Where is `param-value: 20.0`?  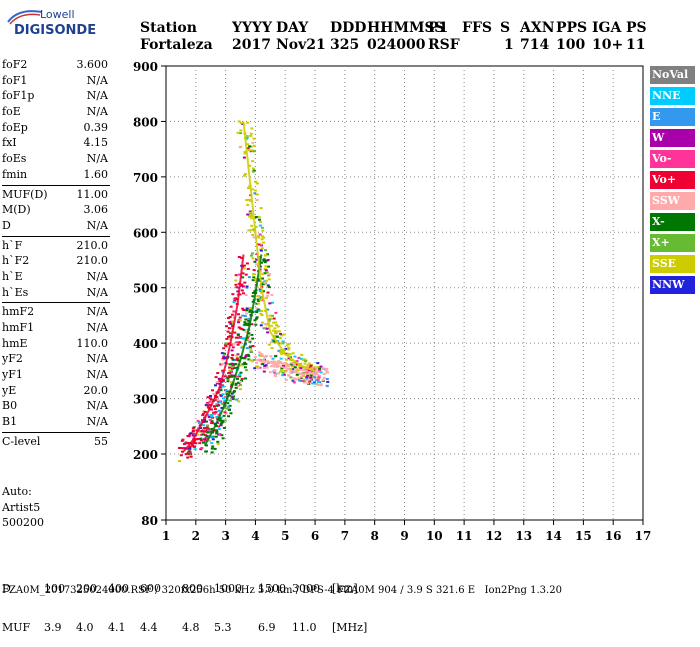 param-value: 20.0 is located at coordinates (96, 390).